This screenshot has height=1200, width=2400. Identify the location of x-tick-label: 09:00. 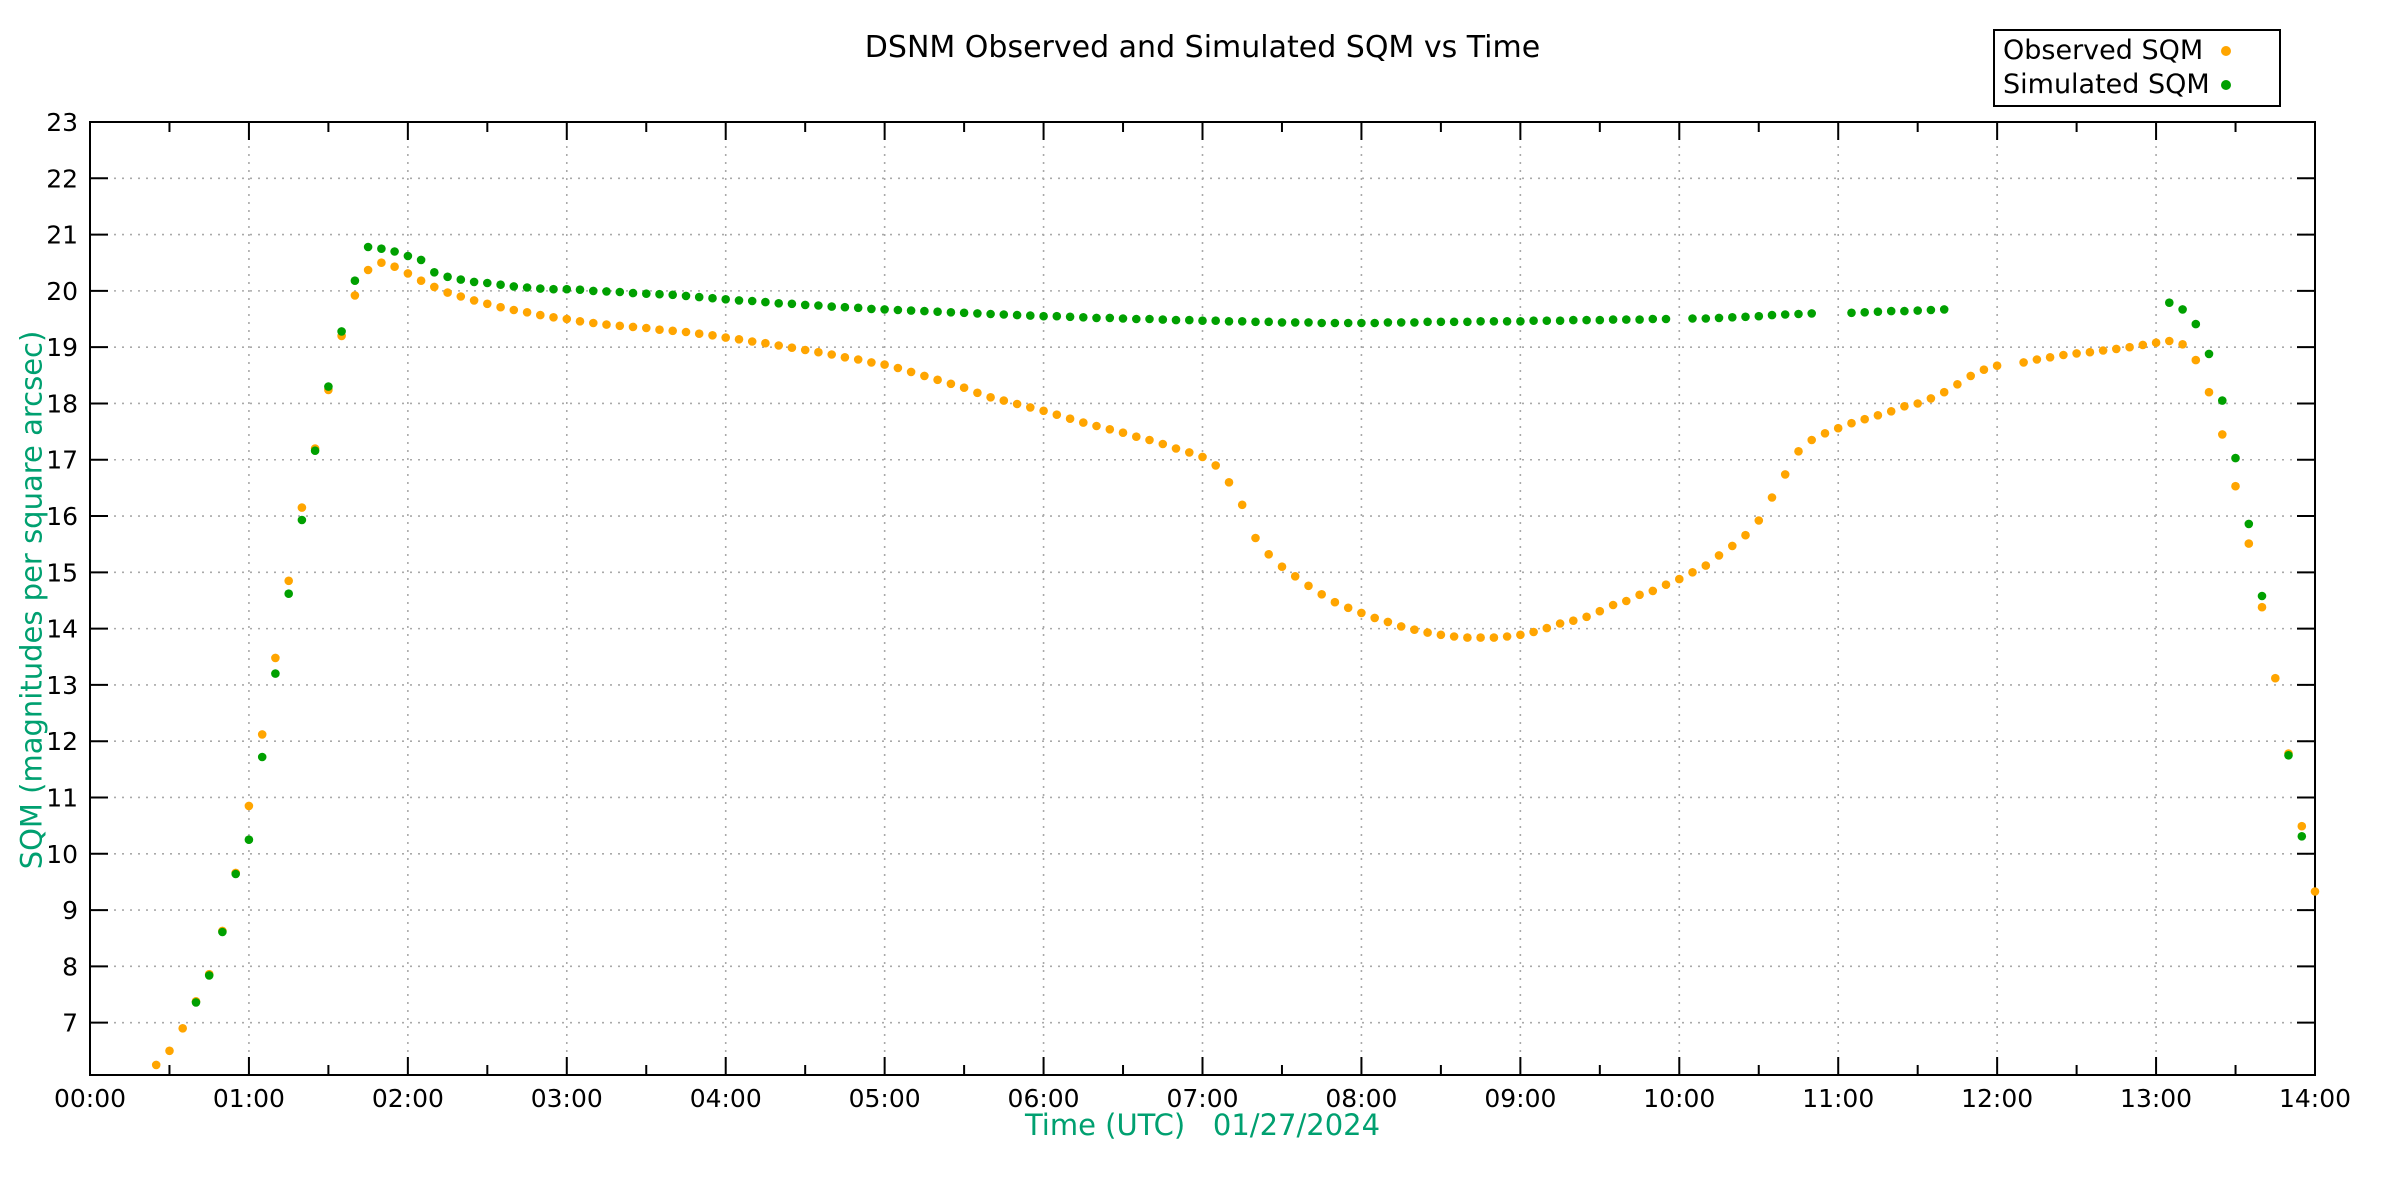
(1520, 1098).